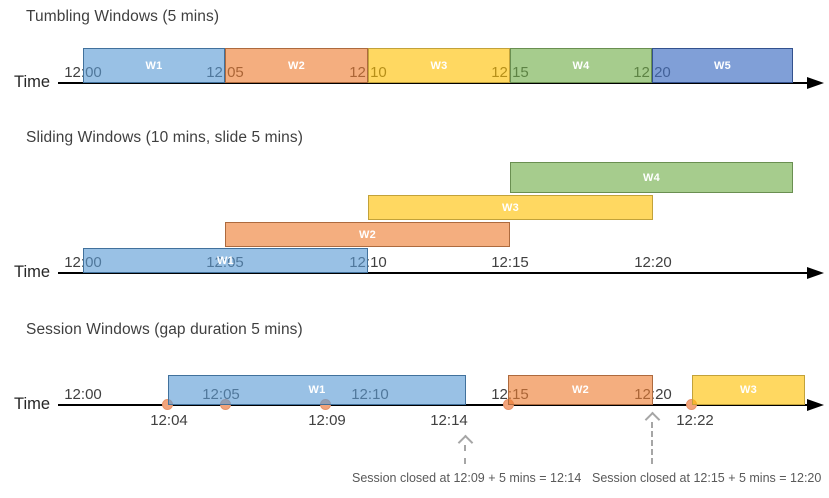 The image size is (829, 498). What do you see at coordinates (434, 405) in the screenshot?
I see `time-axis-session` at bounding box center [434, 405].